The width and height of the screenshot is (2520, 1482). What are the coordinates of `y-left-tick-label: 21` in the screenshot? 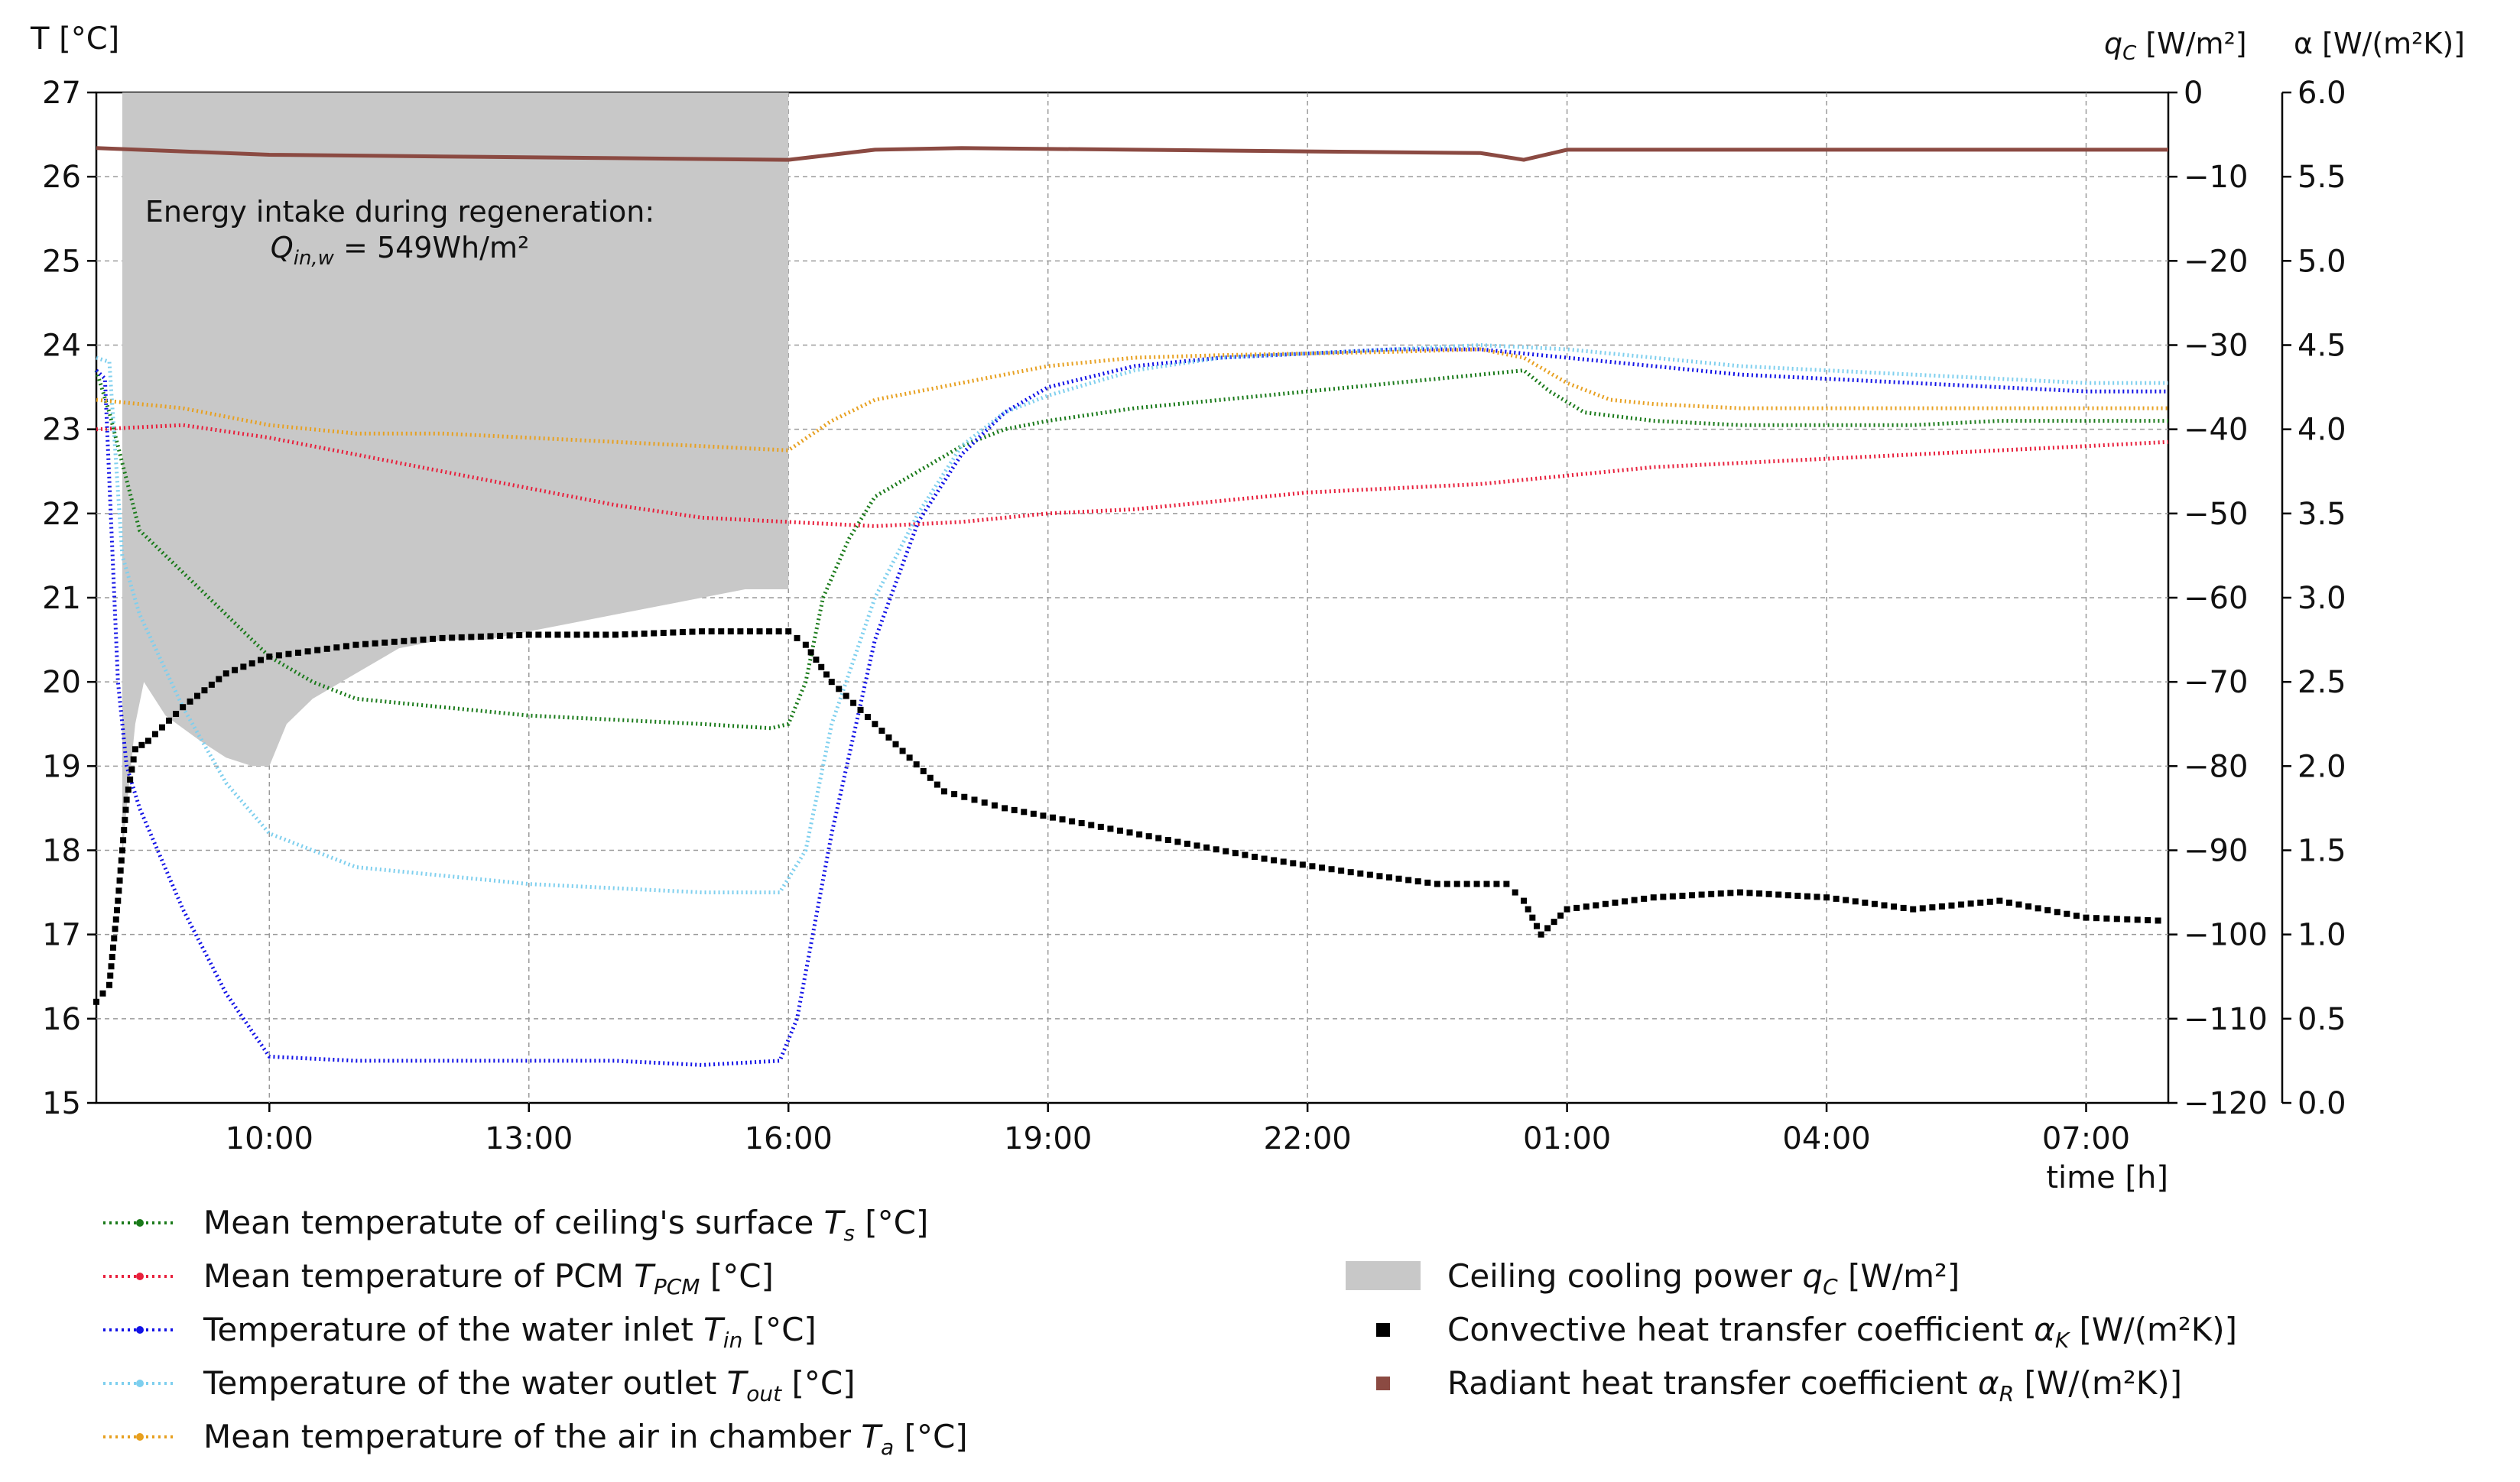 It's located at (62, 598).